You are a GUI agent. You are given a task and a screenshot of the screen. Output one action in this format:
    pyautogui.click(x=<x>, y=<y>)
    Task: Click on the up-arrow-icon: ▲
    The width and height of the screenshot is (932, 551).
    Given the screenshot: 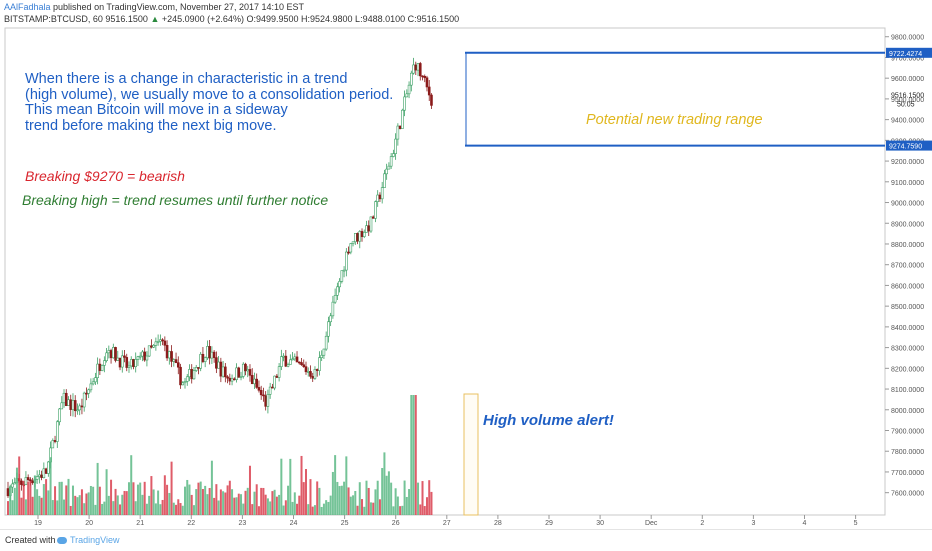 What is the action you would take?
    pyautogui.click(x=155, y=19)
    